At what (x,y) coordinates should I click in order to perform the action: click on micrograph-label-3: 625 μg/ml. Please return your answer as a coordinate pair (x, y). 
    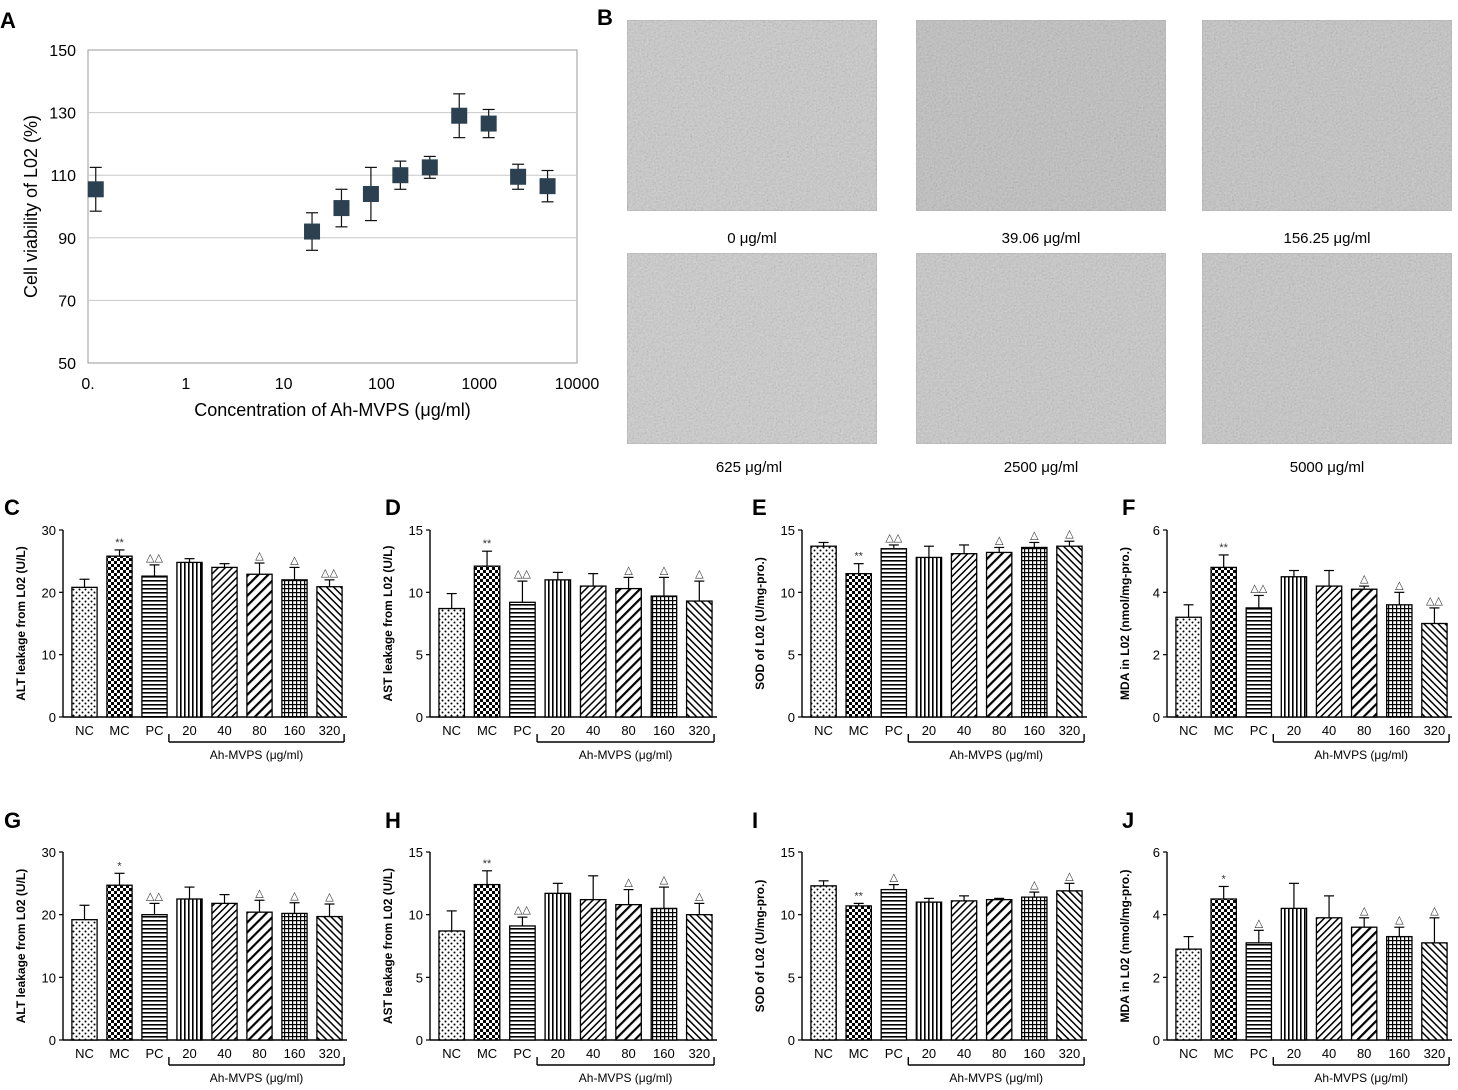
    Looking at the image, I should click on (749, 467).